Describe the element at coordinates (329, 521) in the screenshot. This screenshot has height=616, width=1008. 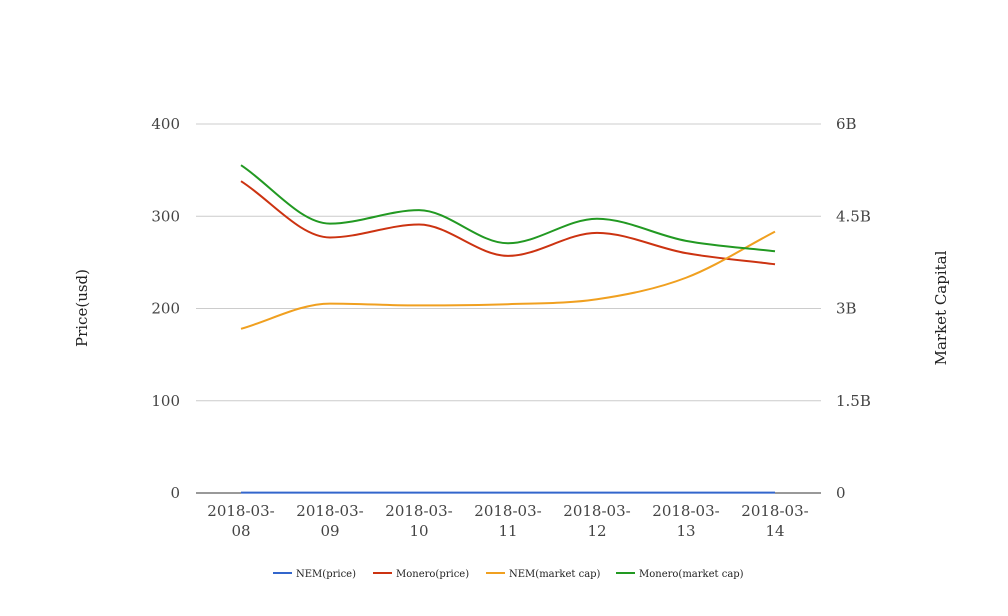
I see `x-tick-label: 2018-03-09` at that location.